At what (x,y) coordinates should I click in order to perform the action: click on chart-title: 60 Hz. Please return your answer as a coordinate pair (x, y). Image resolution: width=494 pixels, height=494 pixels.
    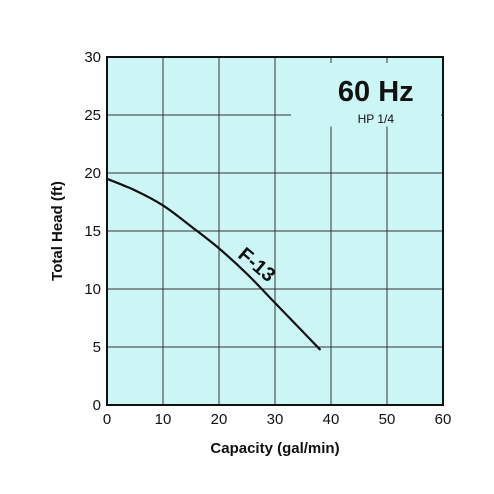
    Looking at the image, I should click on (376, 92).